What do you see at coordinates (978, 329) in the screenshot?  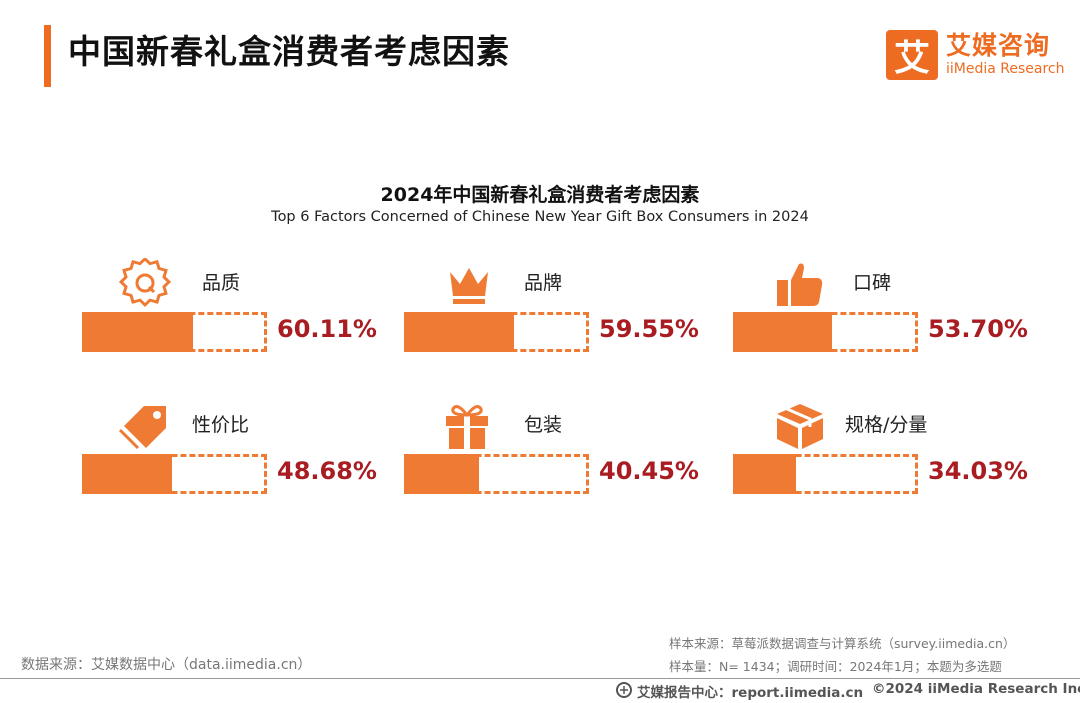 I see `data-label: 53.70%` at bounding box center [978, 329].